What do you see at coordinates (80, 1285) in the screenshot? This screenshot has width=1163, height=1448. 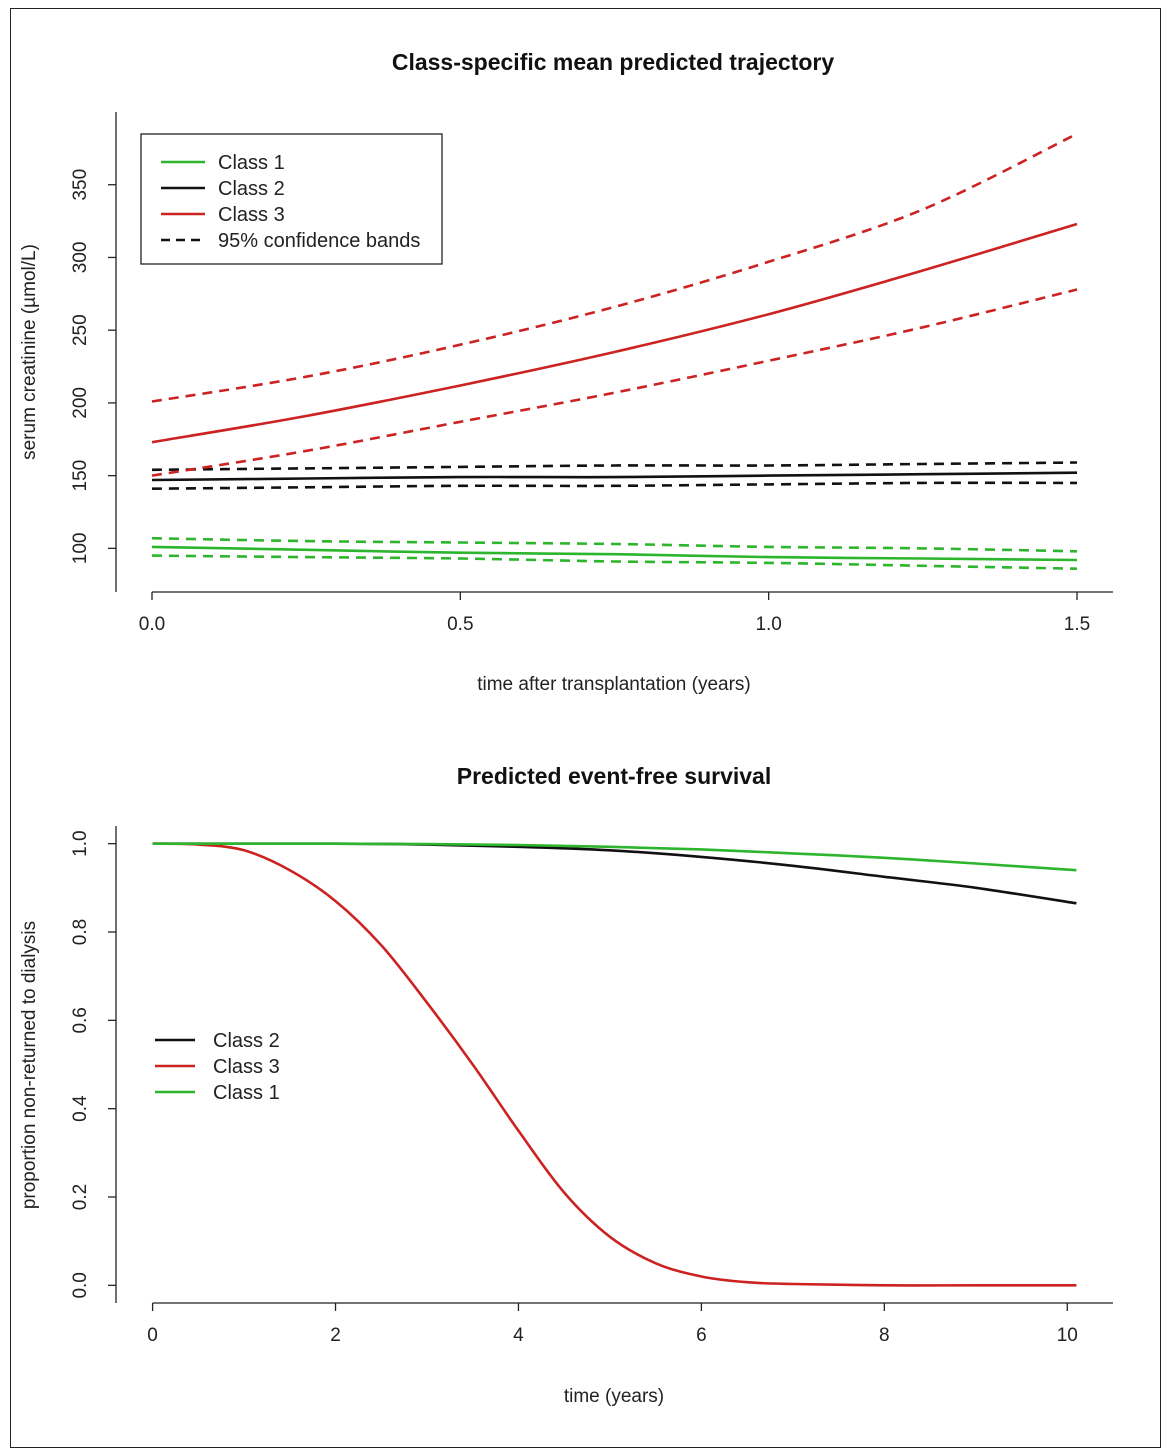 I see `chart-2-y-tick-label: 0.0` at bounding box center [80, 1285].